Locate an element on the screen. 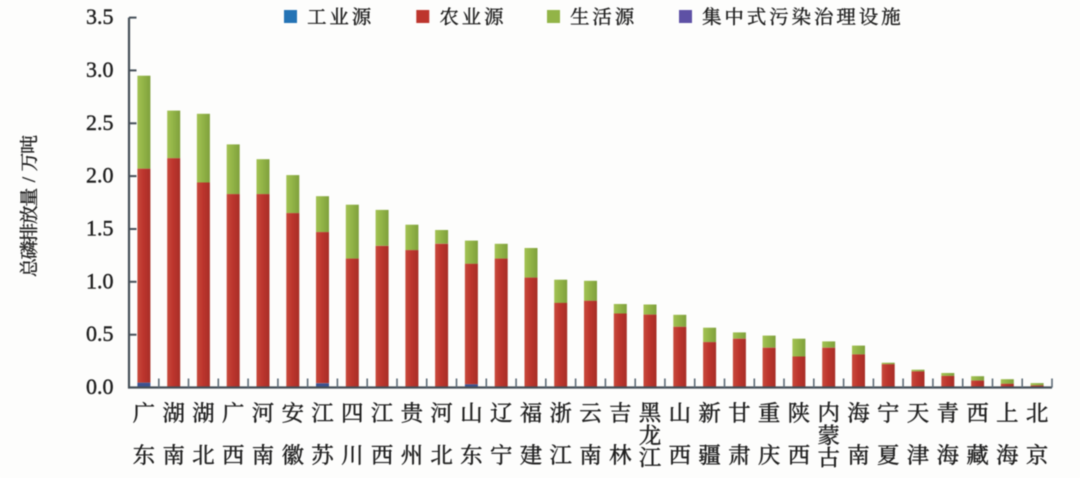 This screenshot has height=478, width=1080. svg-text: 1.0 is located at coordinates (100, 280).